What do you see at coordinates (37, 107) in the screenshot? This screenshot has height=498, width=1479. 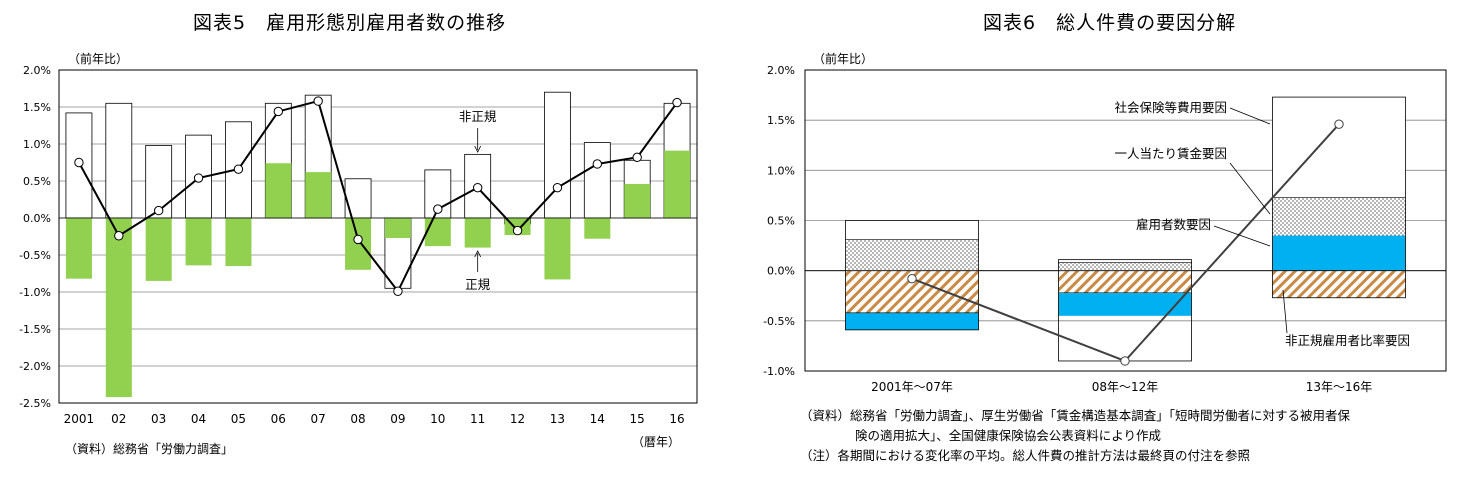 I see `chart5-ytick: 1.5%` at bounding box center [37, 107].